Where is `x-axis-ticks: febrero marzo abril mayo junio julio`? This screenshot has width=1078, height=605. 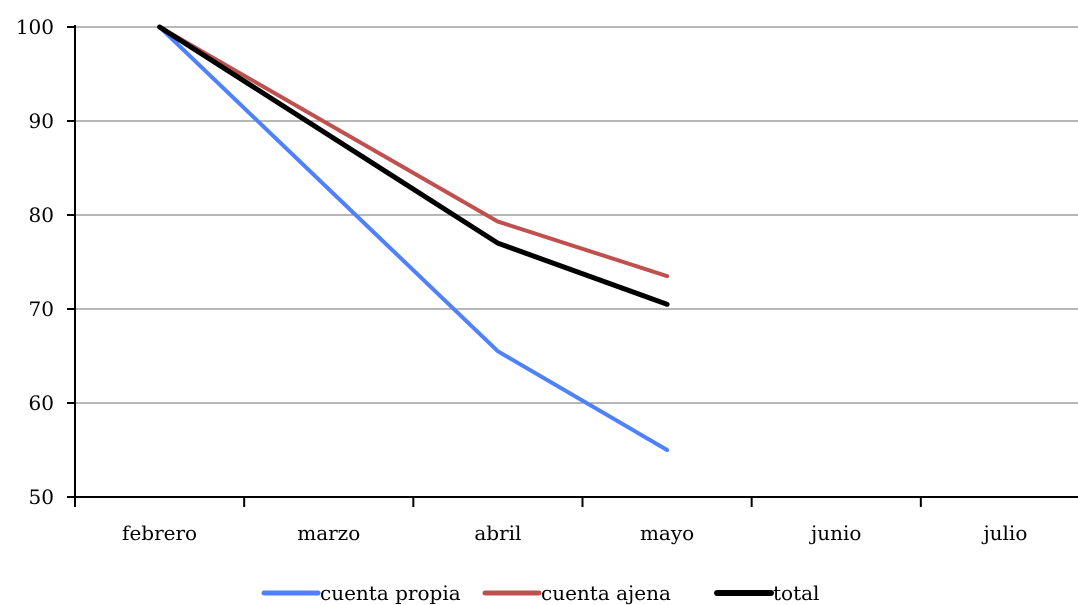 x-axis-ticks: febrero marzo abril mayo junio julio is located at coordinates (550, 521).